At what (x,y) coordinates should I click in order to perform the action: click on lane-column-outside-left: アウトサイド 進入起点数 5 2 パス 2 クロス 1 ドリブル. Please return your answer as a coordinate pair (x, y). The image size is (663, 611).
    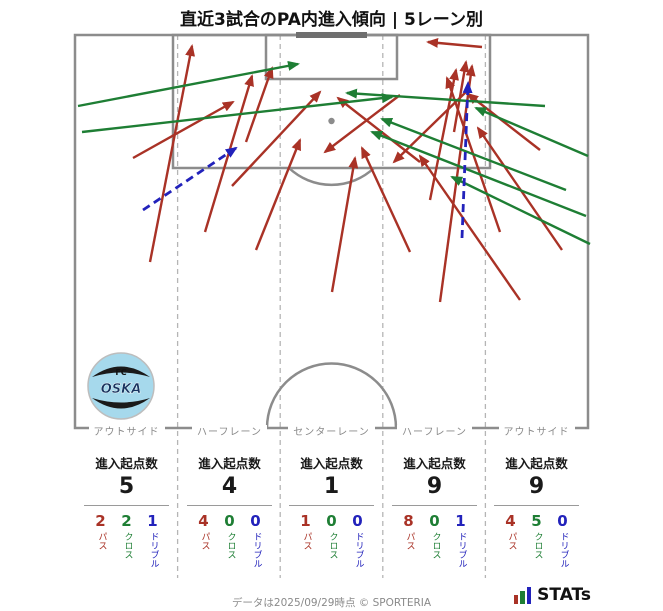
    Looking at the image, I should click on (126, 494).